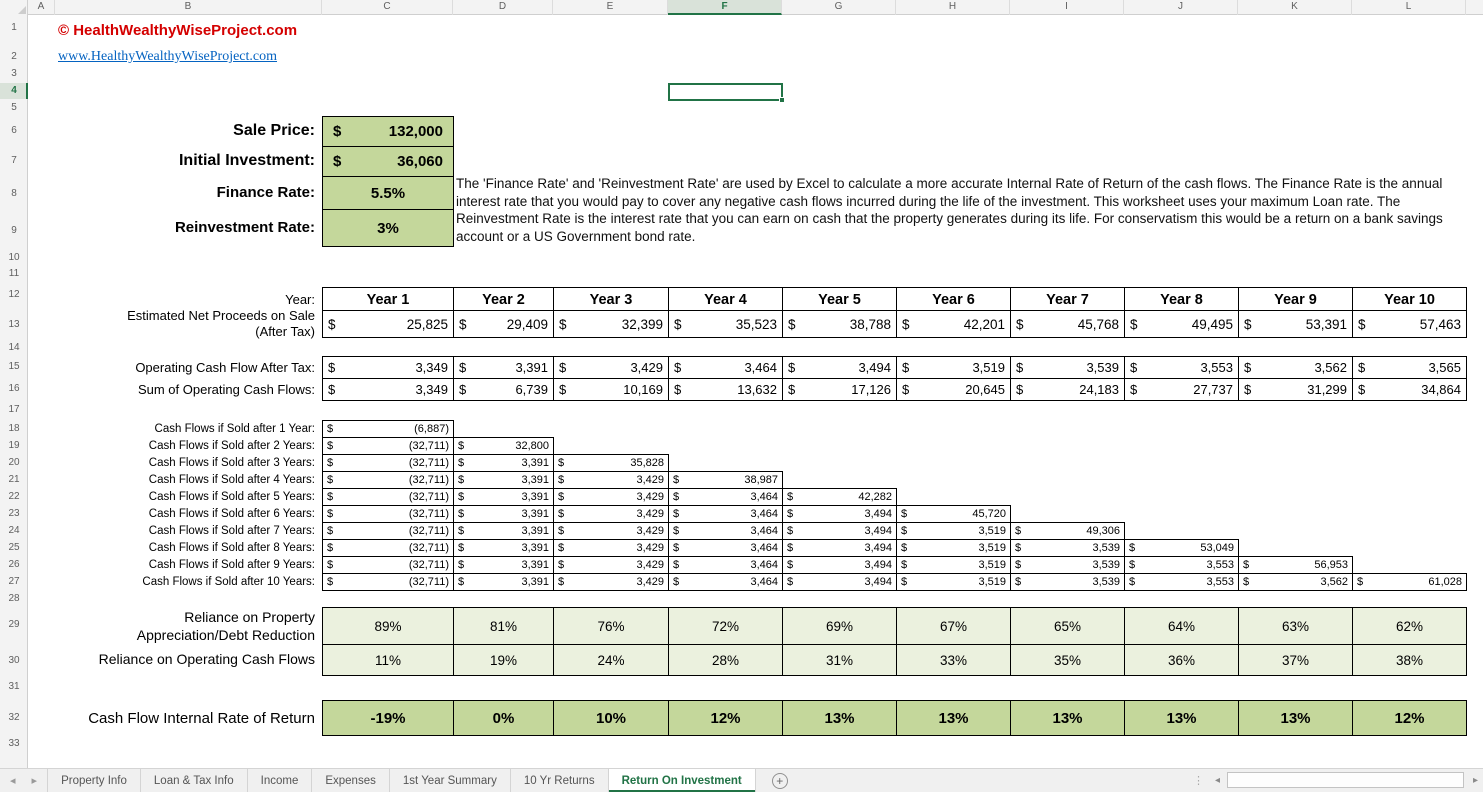  What do you see at coordinates (1295, 660) in the screenshot?
I see `reliance-operating-cell: 37%` at bounding box center [1295, 660].